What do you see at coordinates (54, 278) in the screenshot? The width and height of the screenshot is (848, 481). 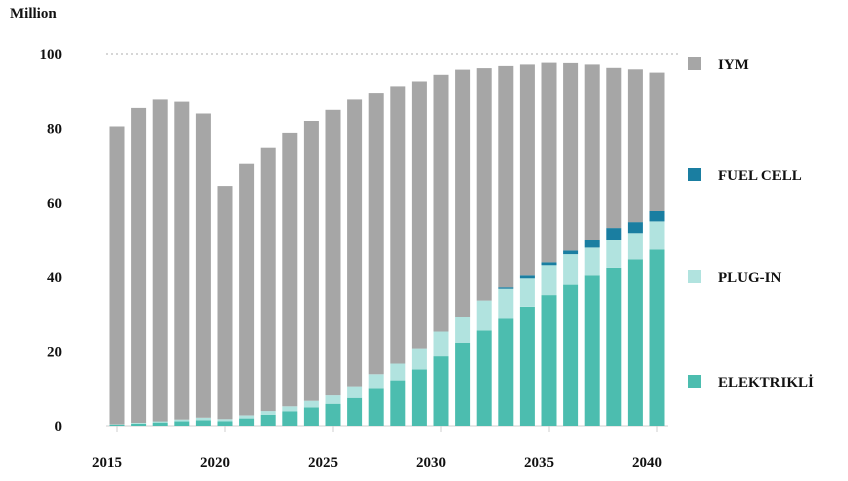 I see `y-tick-label: 40` at bounding box center [54, 278].